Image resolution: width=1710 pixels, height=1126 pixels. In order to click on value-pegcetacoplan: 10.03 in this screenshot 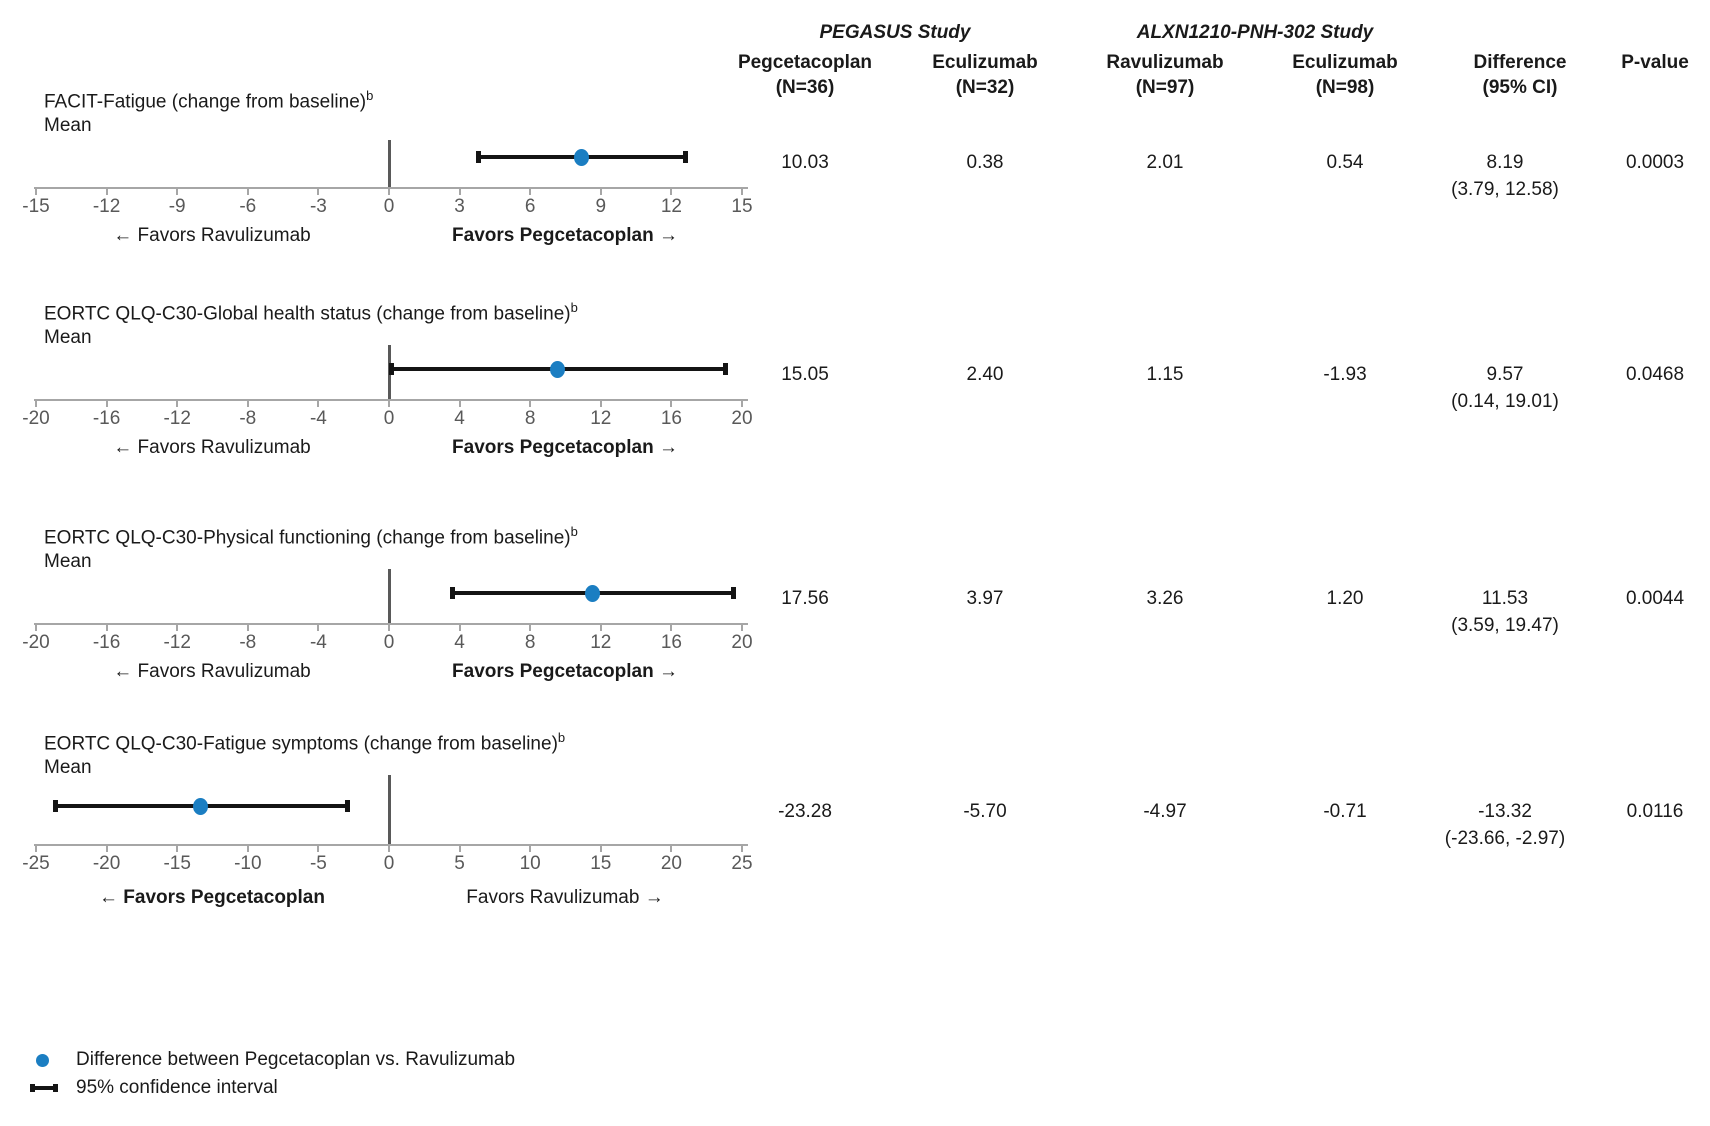, I will do `click(805, 162)`.